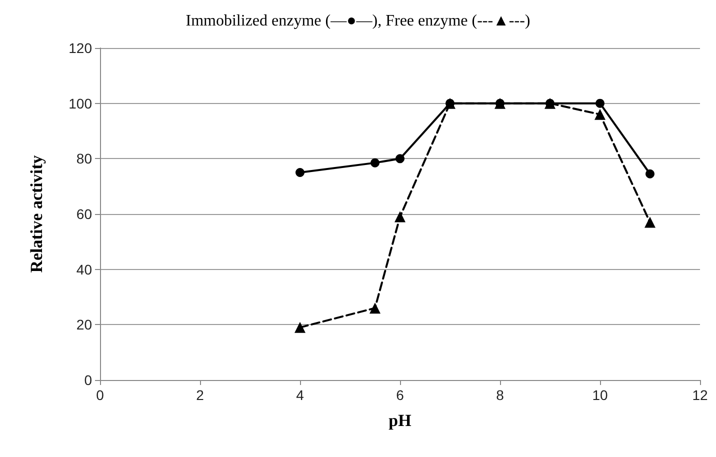  Describe the element at coordinates (100, 395) in the screenshot. I see `x-tick-label: 0` at that location.